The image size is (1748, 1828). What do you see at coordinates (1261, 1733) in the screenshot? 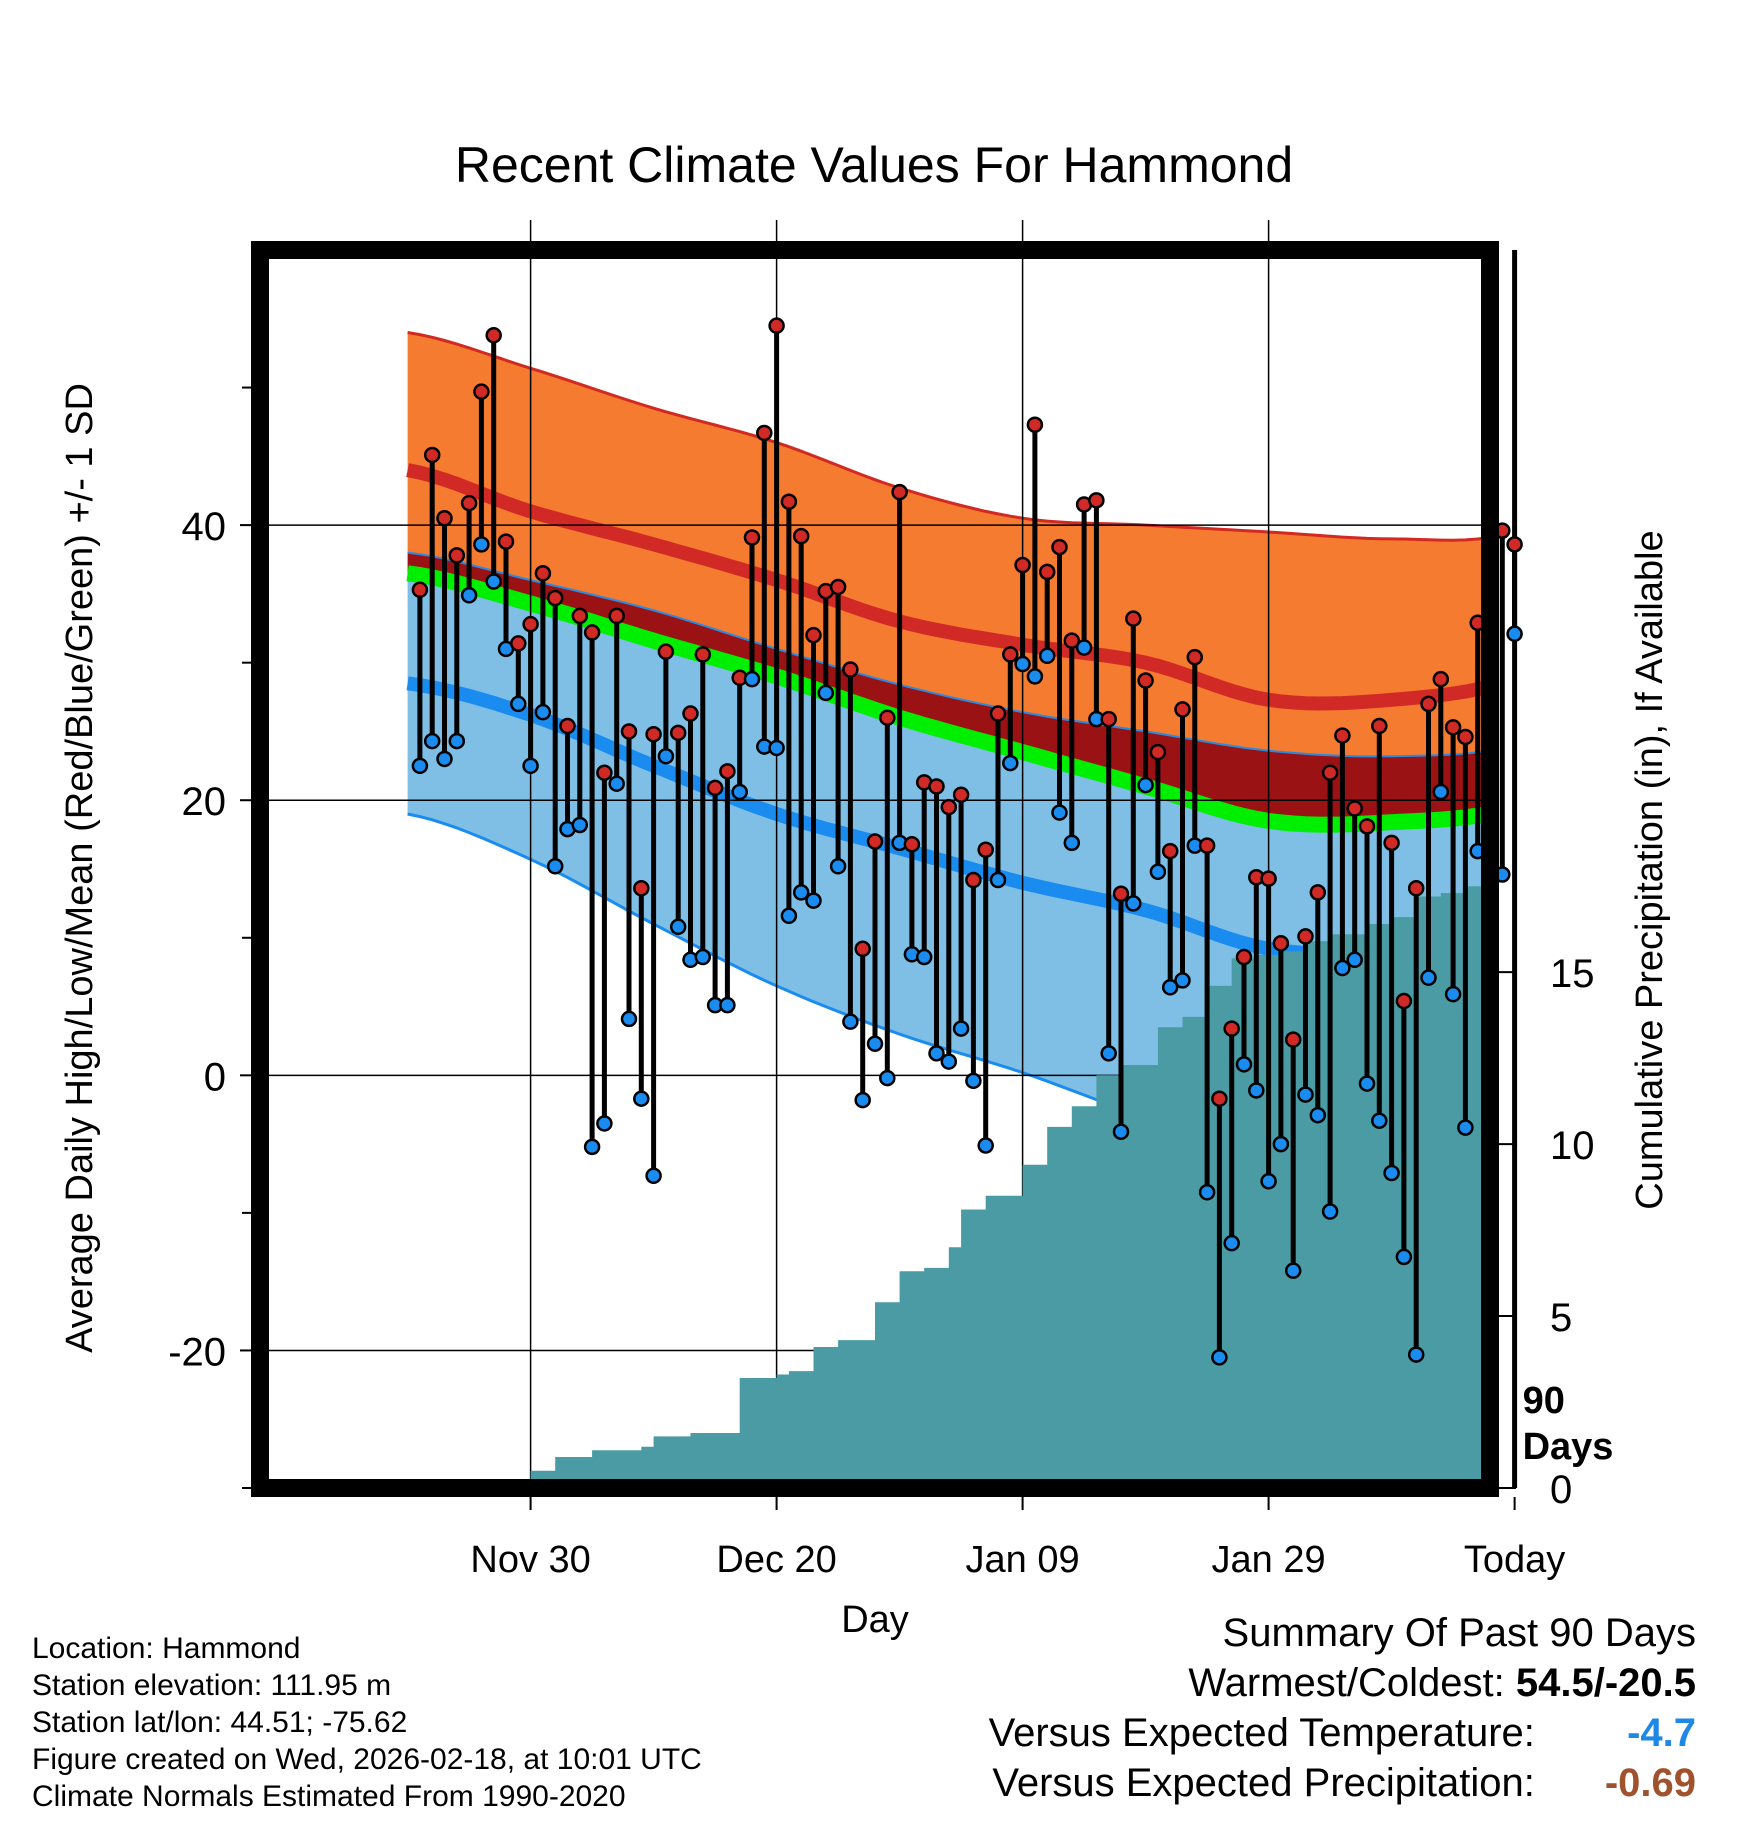
I see `temp-label: Versus Expected Temperature:` at bounding box center [1261, 1733].